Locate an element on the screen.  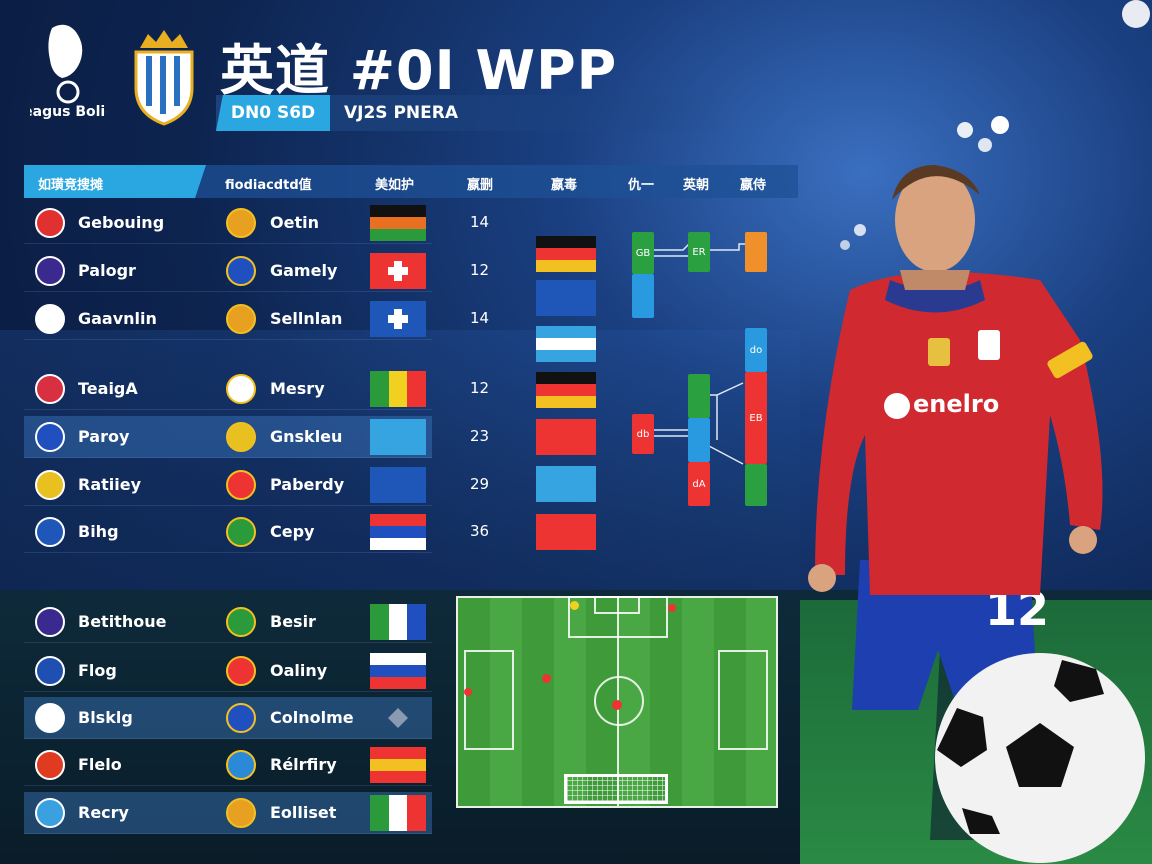
team-name: Flelo is located at coordinates (100, 764).